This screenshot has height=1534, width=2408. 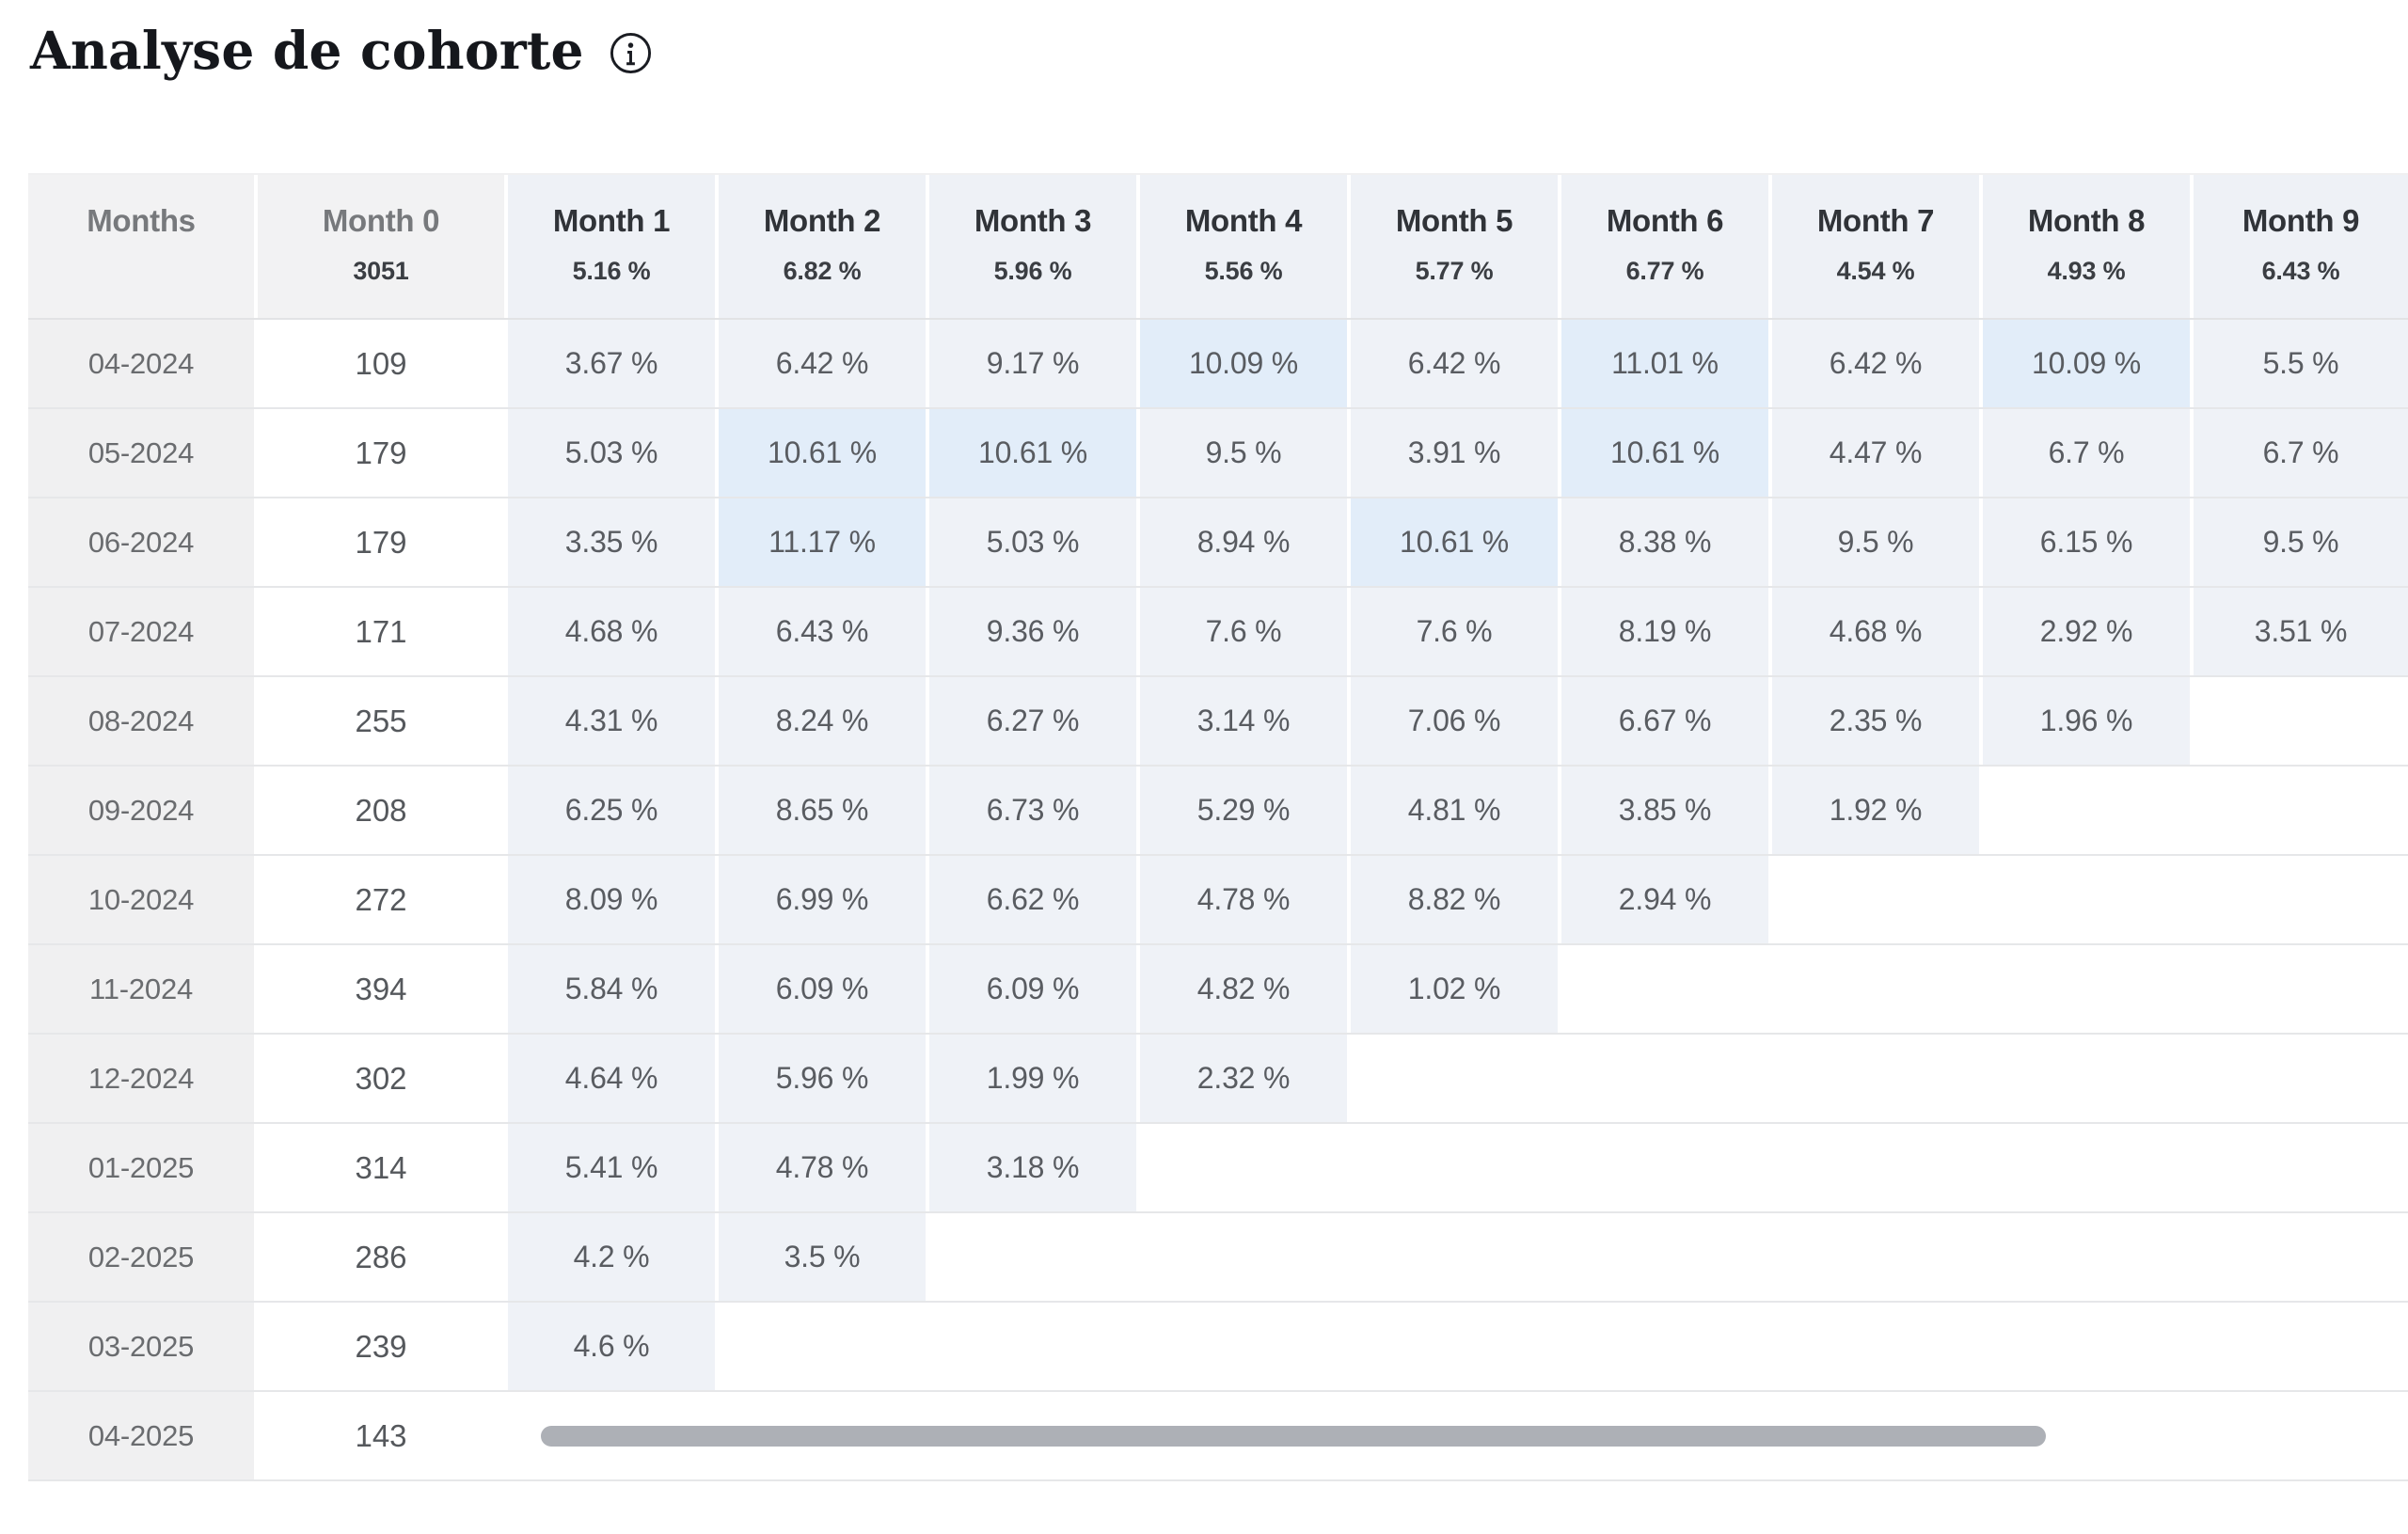 What do you see at coordinates (2301, 363) in the screenshot?
I see `retention-cell: 5.5 %` at bounding box center [2301, 363].